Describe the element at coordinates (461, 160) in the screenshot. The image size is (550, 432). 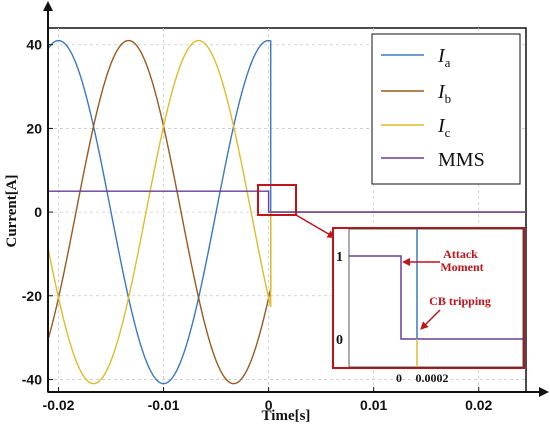
I see `legend-label-mms: MMS` at that location.